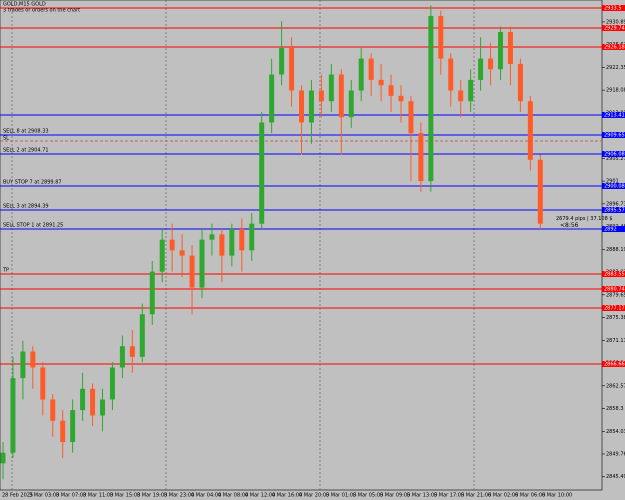 The height and width of the screenshot is (500, 625). What do you see at coordinates (71, 496) in the screenshot?
I see `x-tick-label: 3 Mar 07:00` at bounding box center [71, 496].